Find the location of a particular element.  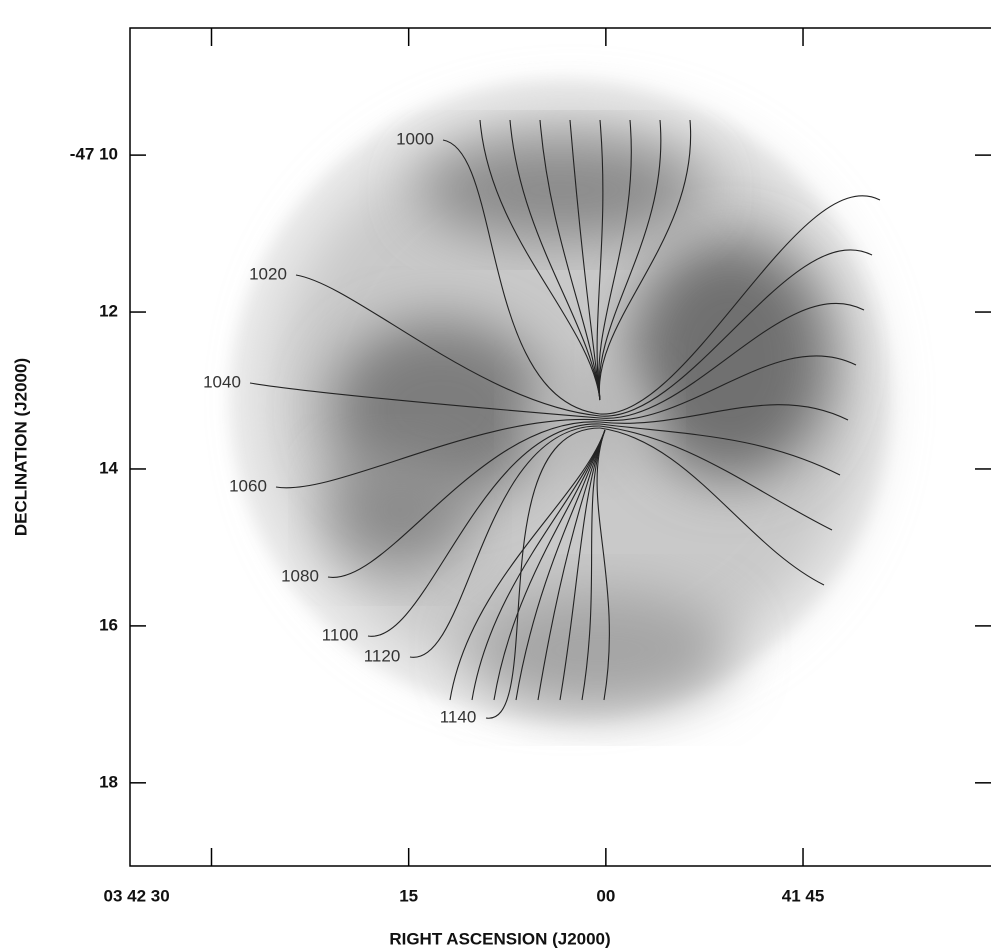

x-tick-label: 15 is located at coordinates (408, 895).